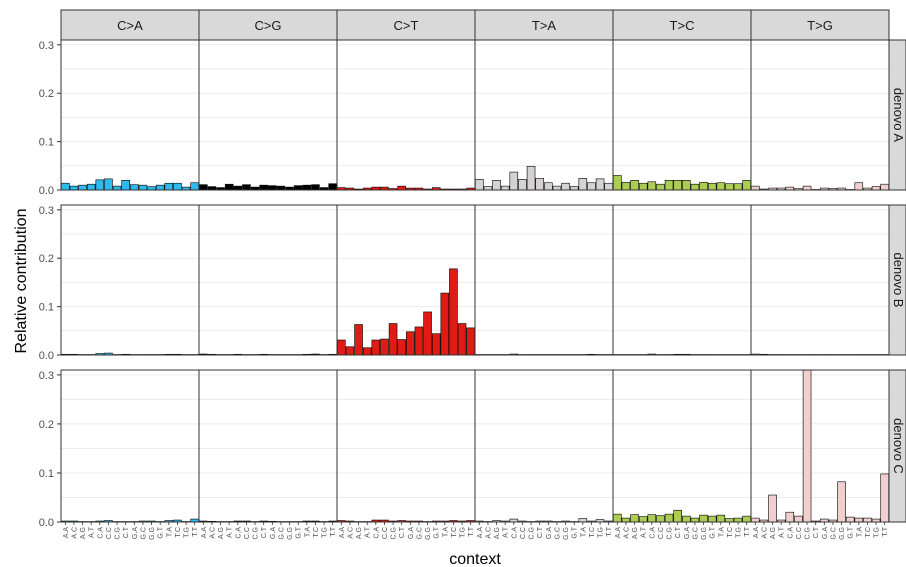  Describe the element at coordinates (897, 280) in the screenshot. I see `row-strip` at that location.